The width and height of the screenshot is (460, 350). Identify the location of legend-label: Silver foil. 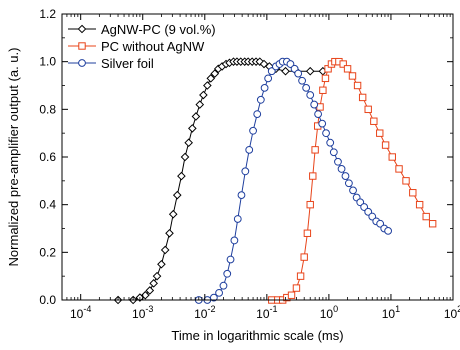
(127, 63).